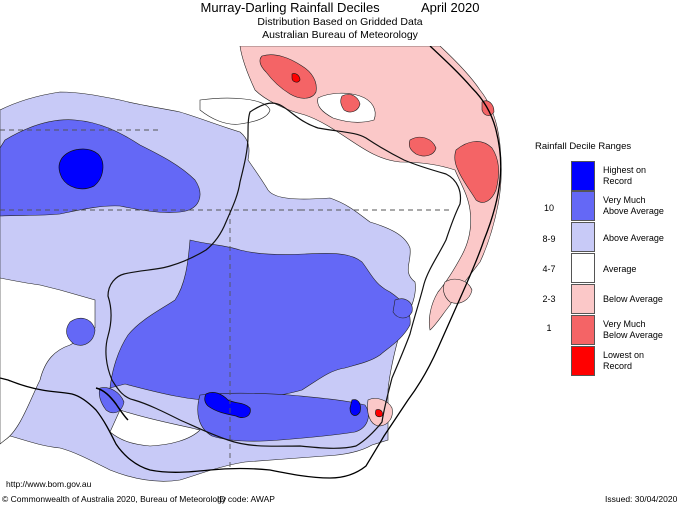 The height and width of the screenshot is (506, 680). I want to click on highest-on-record-southeast, so click(355, 407).